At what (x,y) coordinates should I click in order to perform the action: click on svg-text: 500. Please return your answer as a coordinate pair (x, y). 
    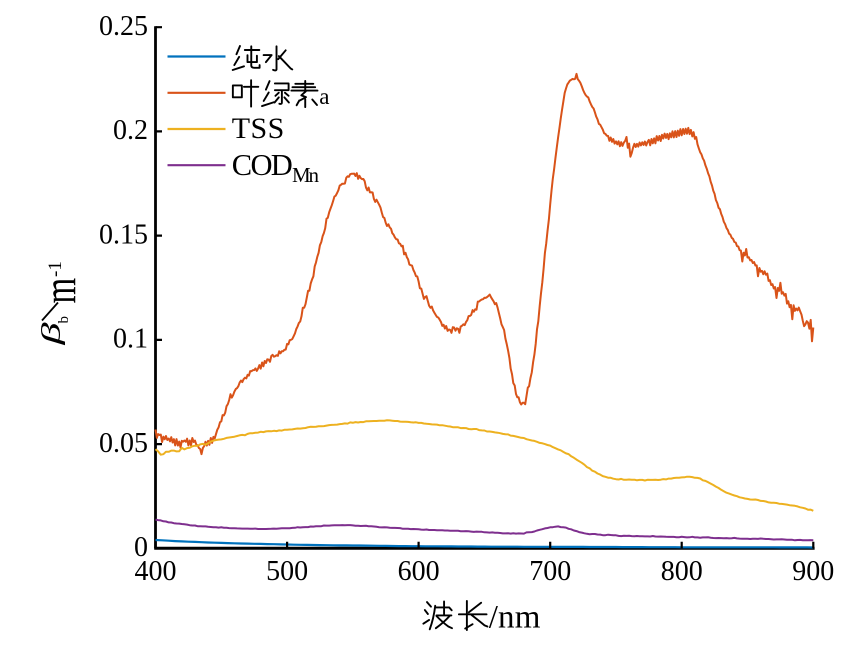
    Looking at the image, I should click on (287, 571).